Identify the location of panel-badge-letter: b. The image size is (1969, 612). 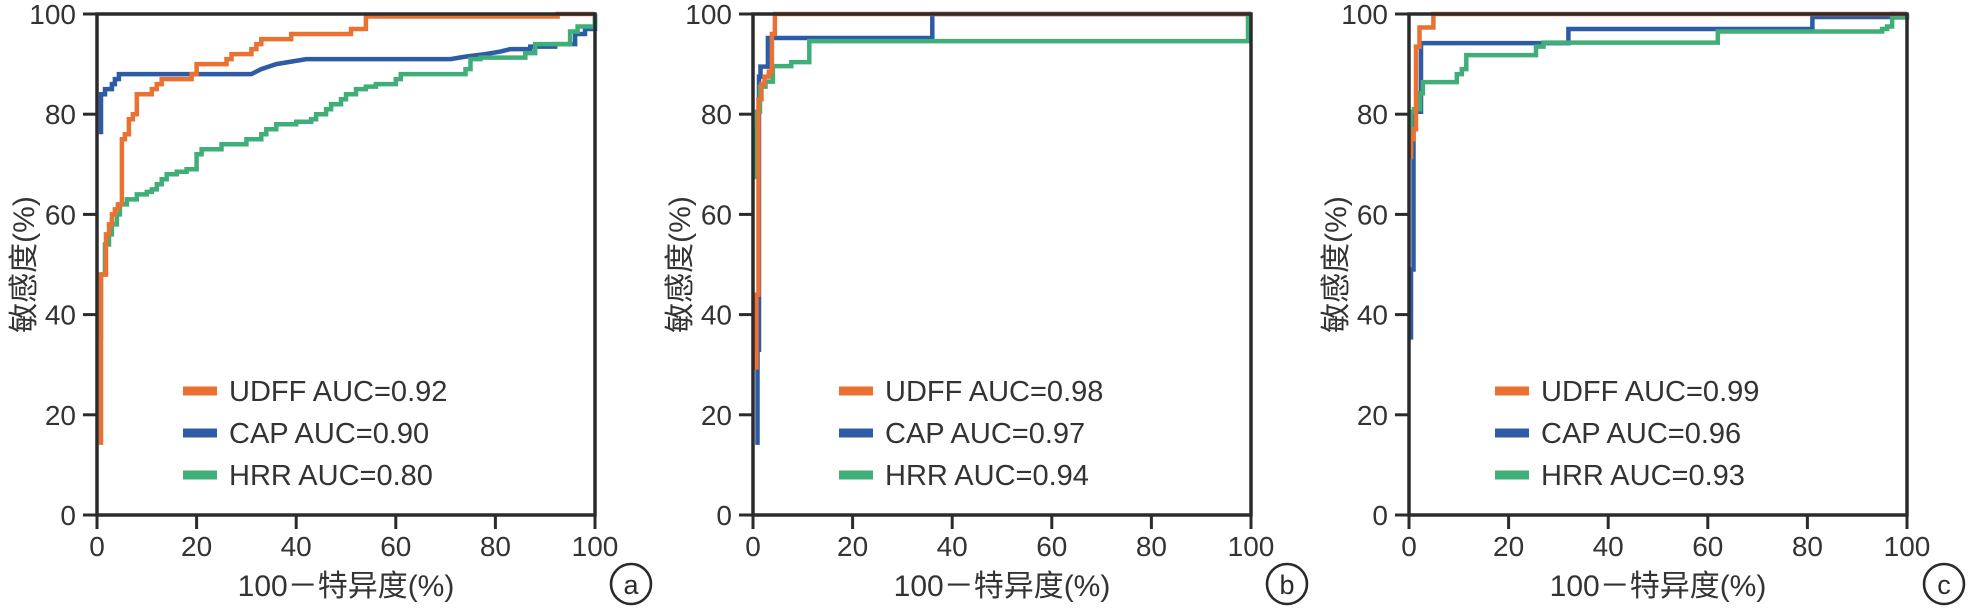
(1286, 585).